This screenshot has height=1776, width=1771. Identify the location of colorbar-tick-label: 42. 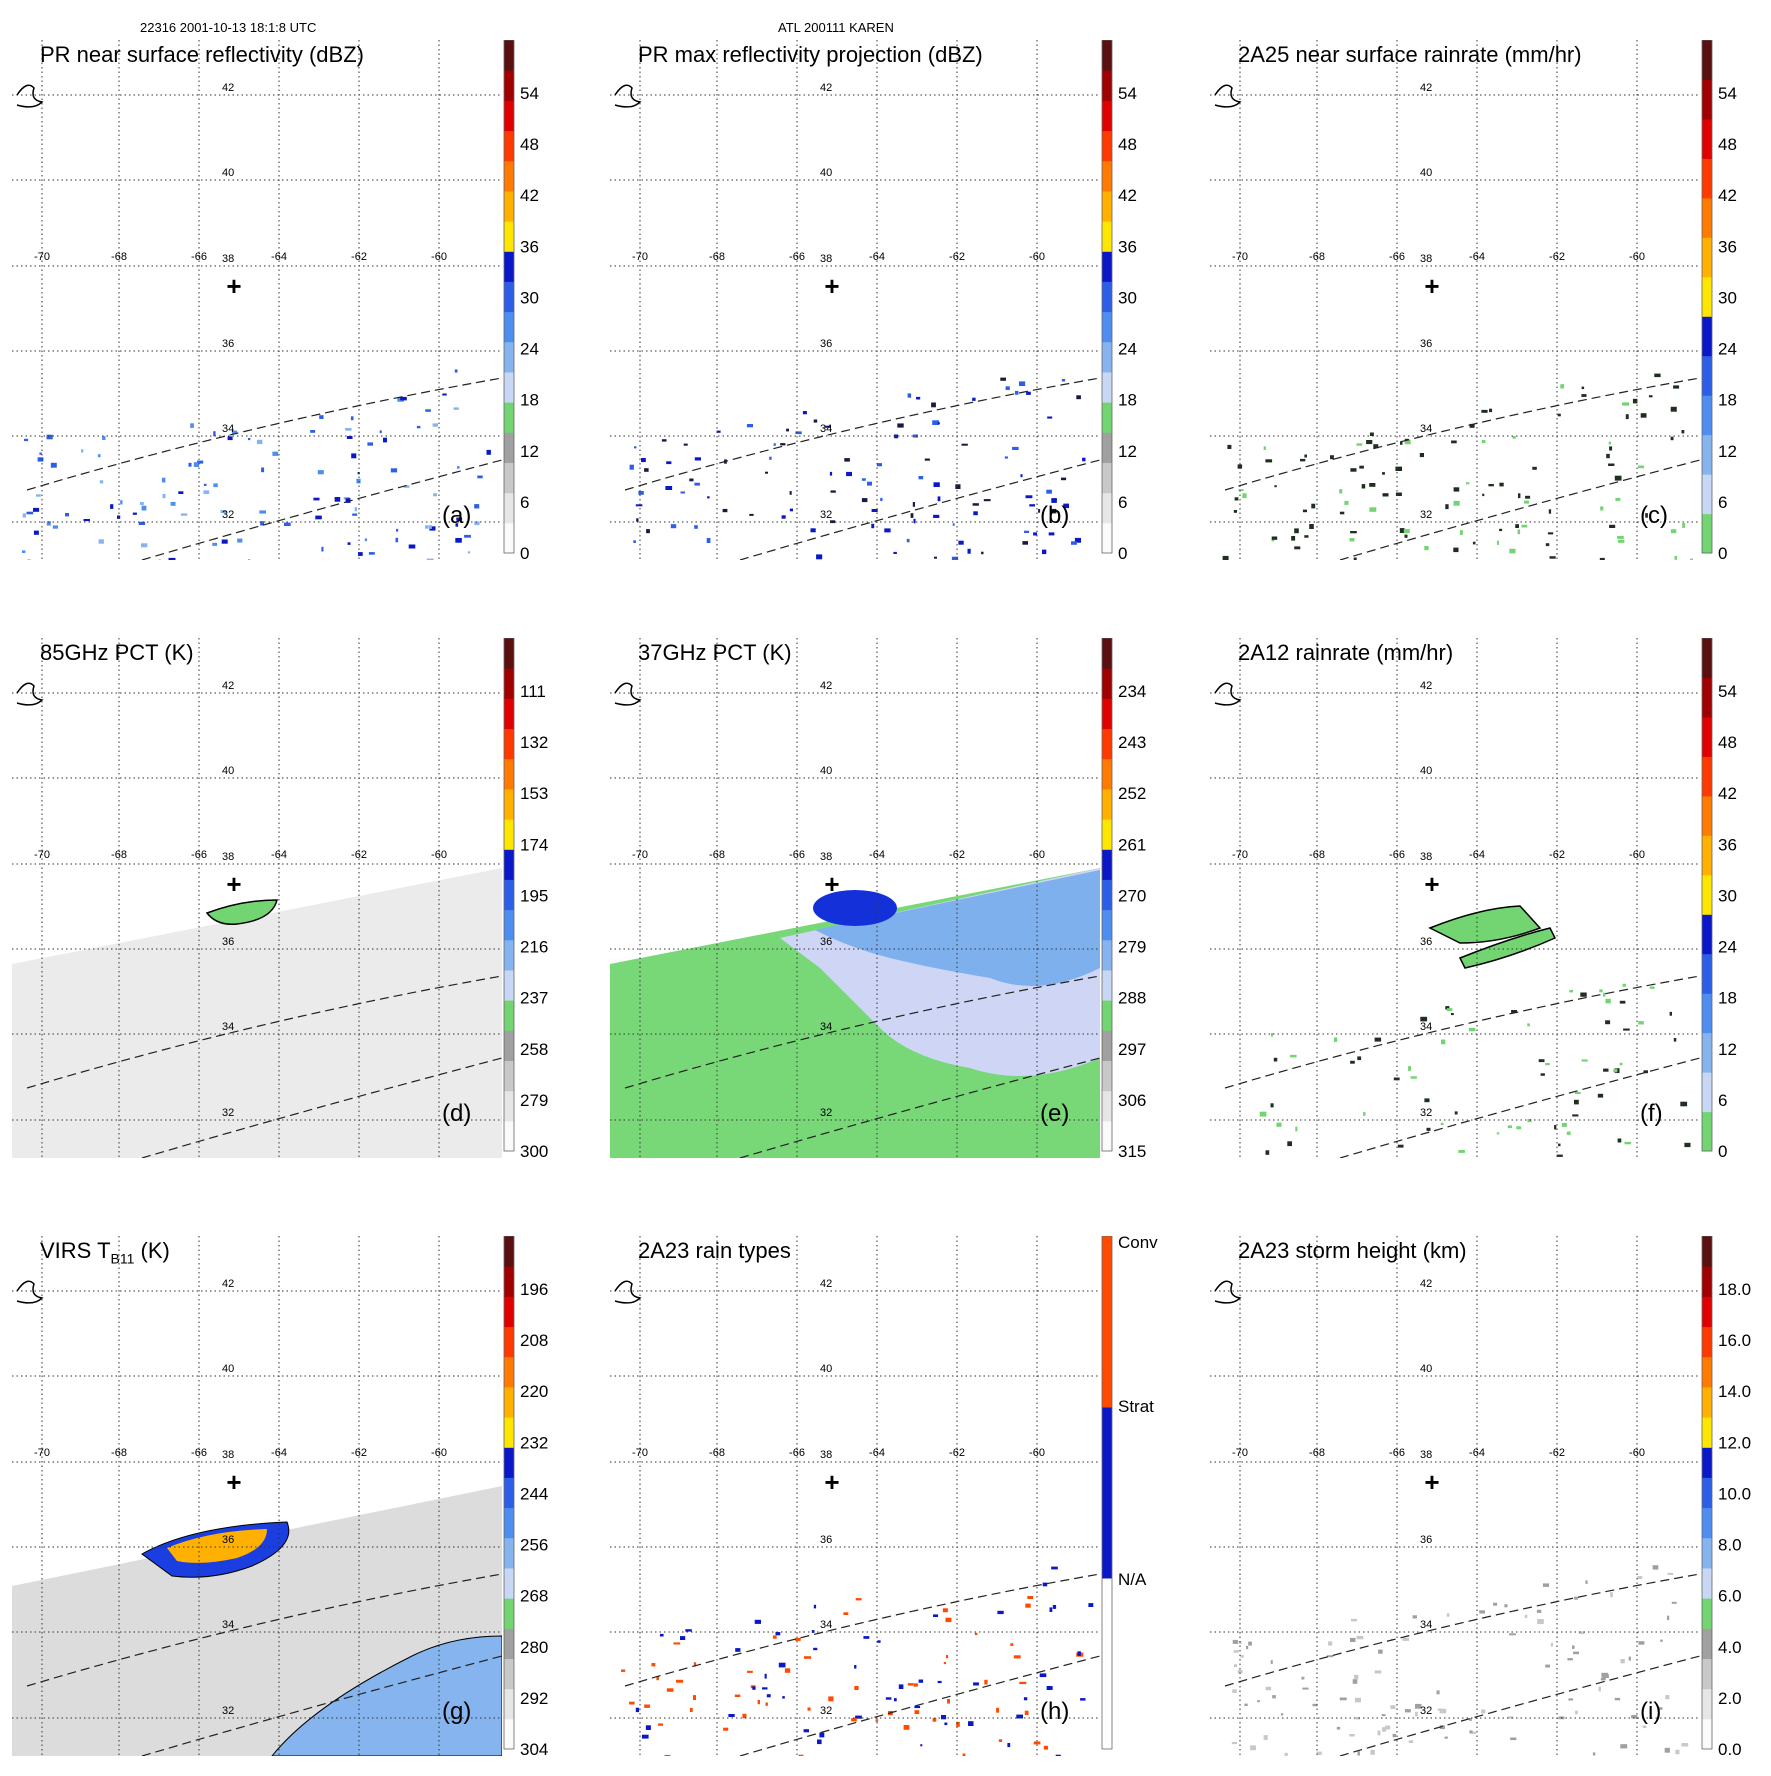
(529, 195).